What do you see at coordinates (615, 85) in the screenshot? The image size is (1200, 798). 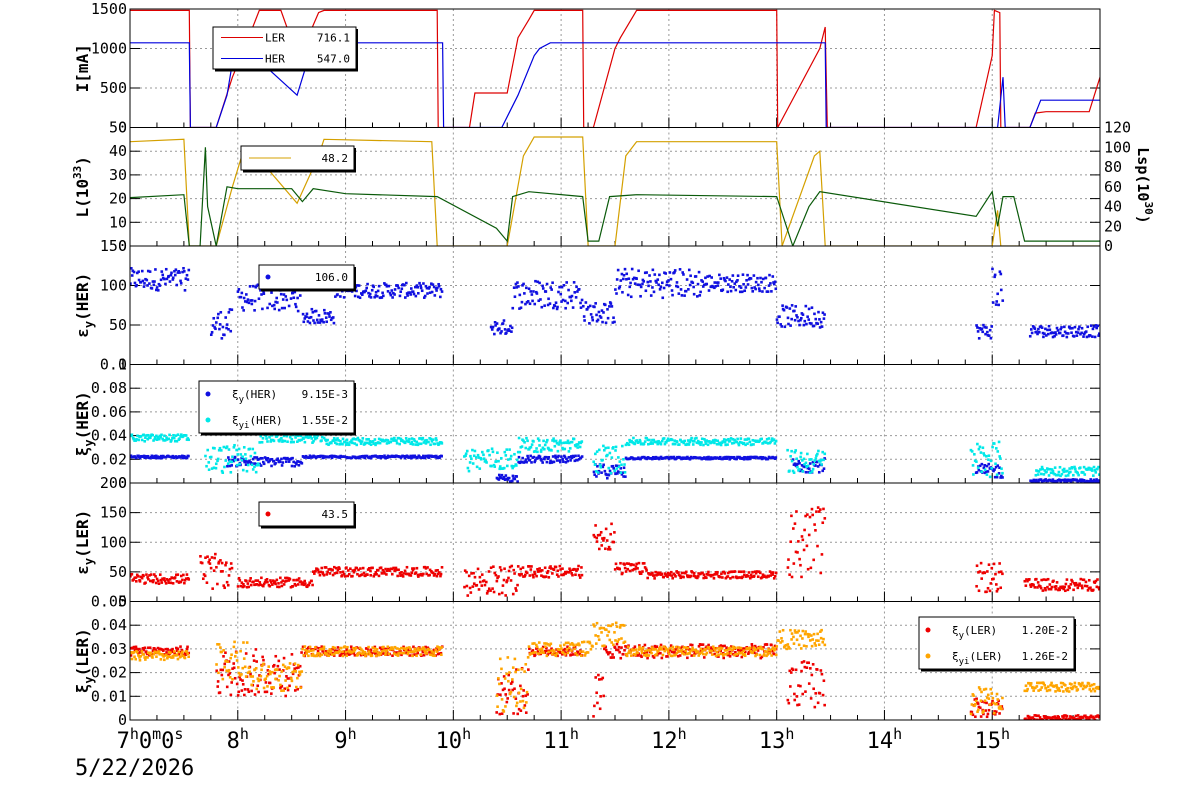 I see `series-line-her` at bounding box center [615, 85].